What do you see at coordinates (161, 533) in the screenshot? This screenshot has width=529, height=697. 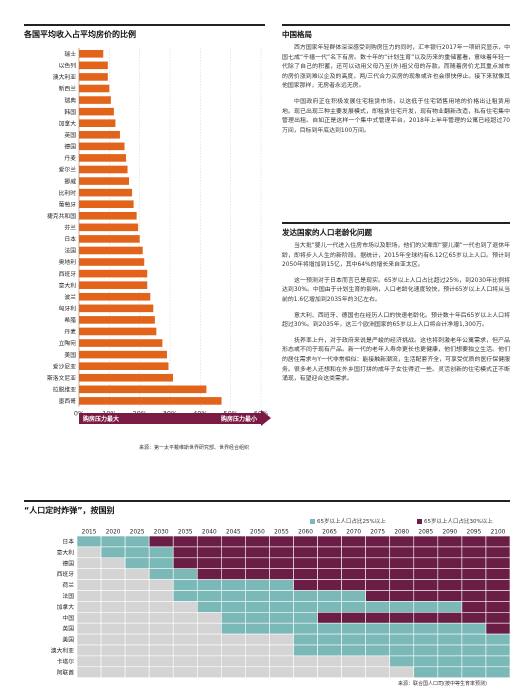 I see `year-label: 2030` at bounding box center [161, 533].